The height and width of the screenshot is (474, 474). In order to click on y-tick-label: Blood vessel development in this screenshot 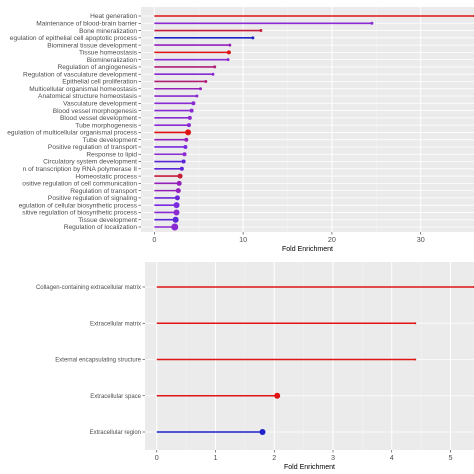, I will do `click(98, 118)`.